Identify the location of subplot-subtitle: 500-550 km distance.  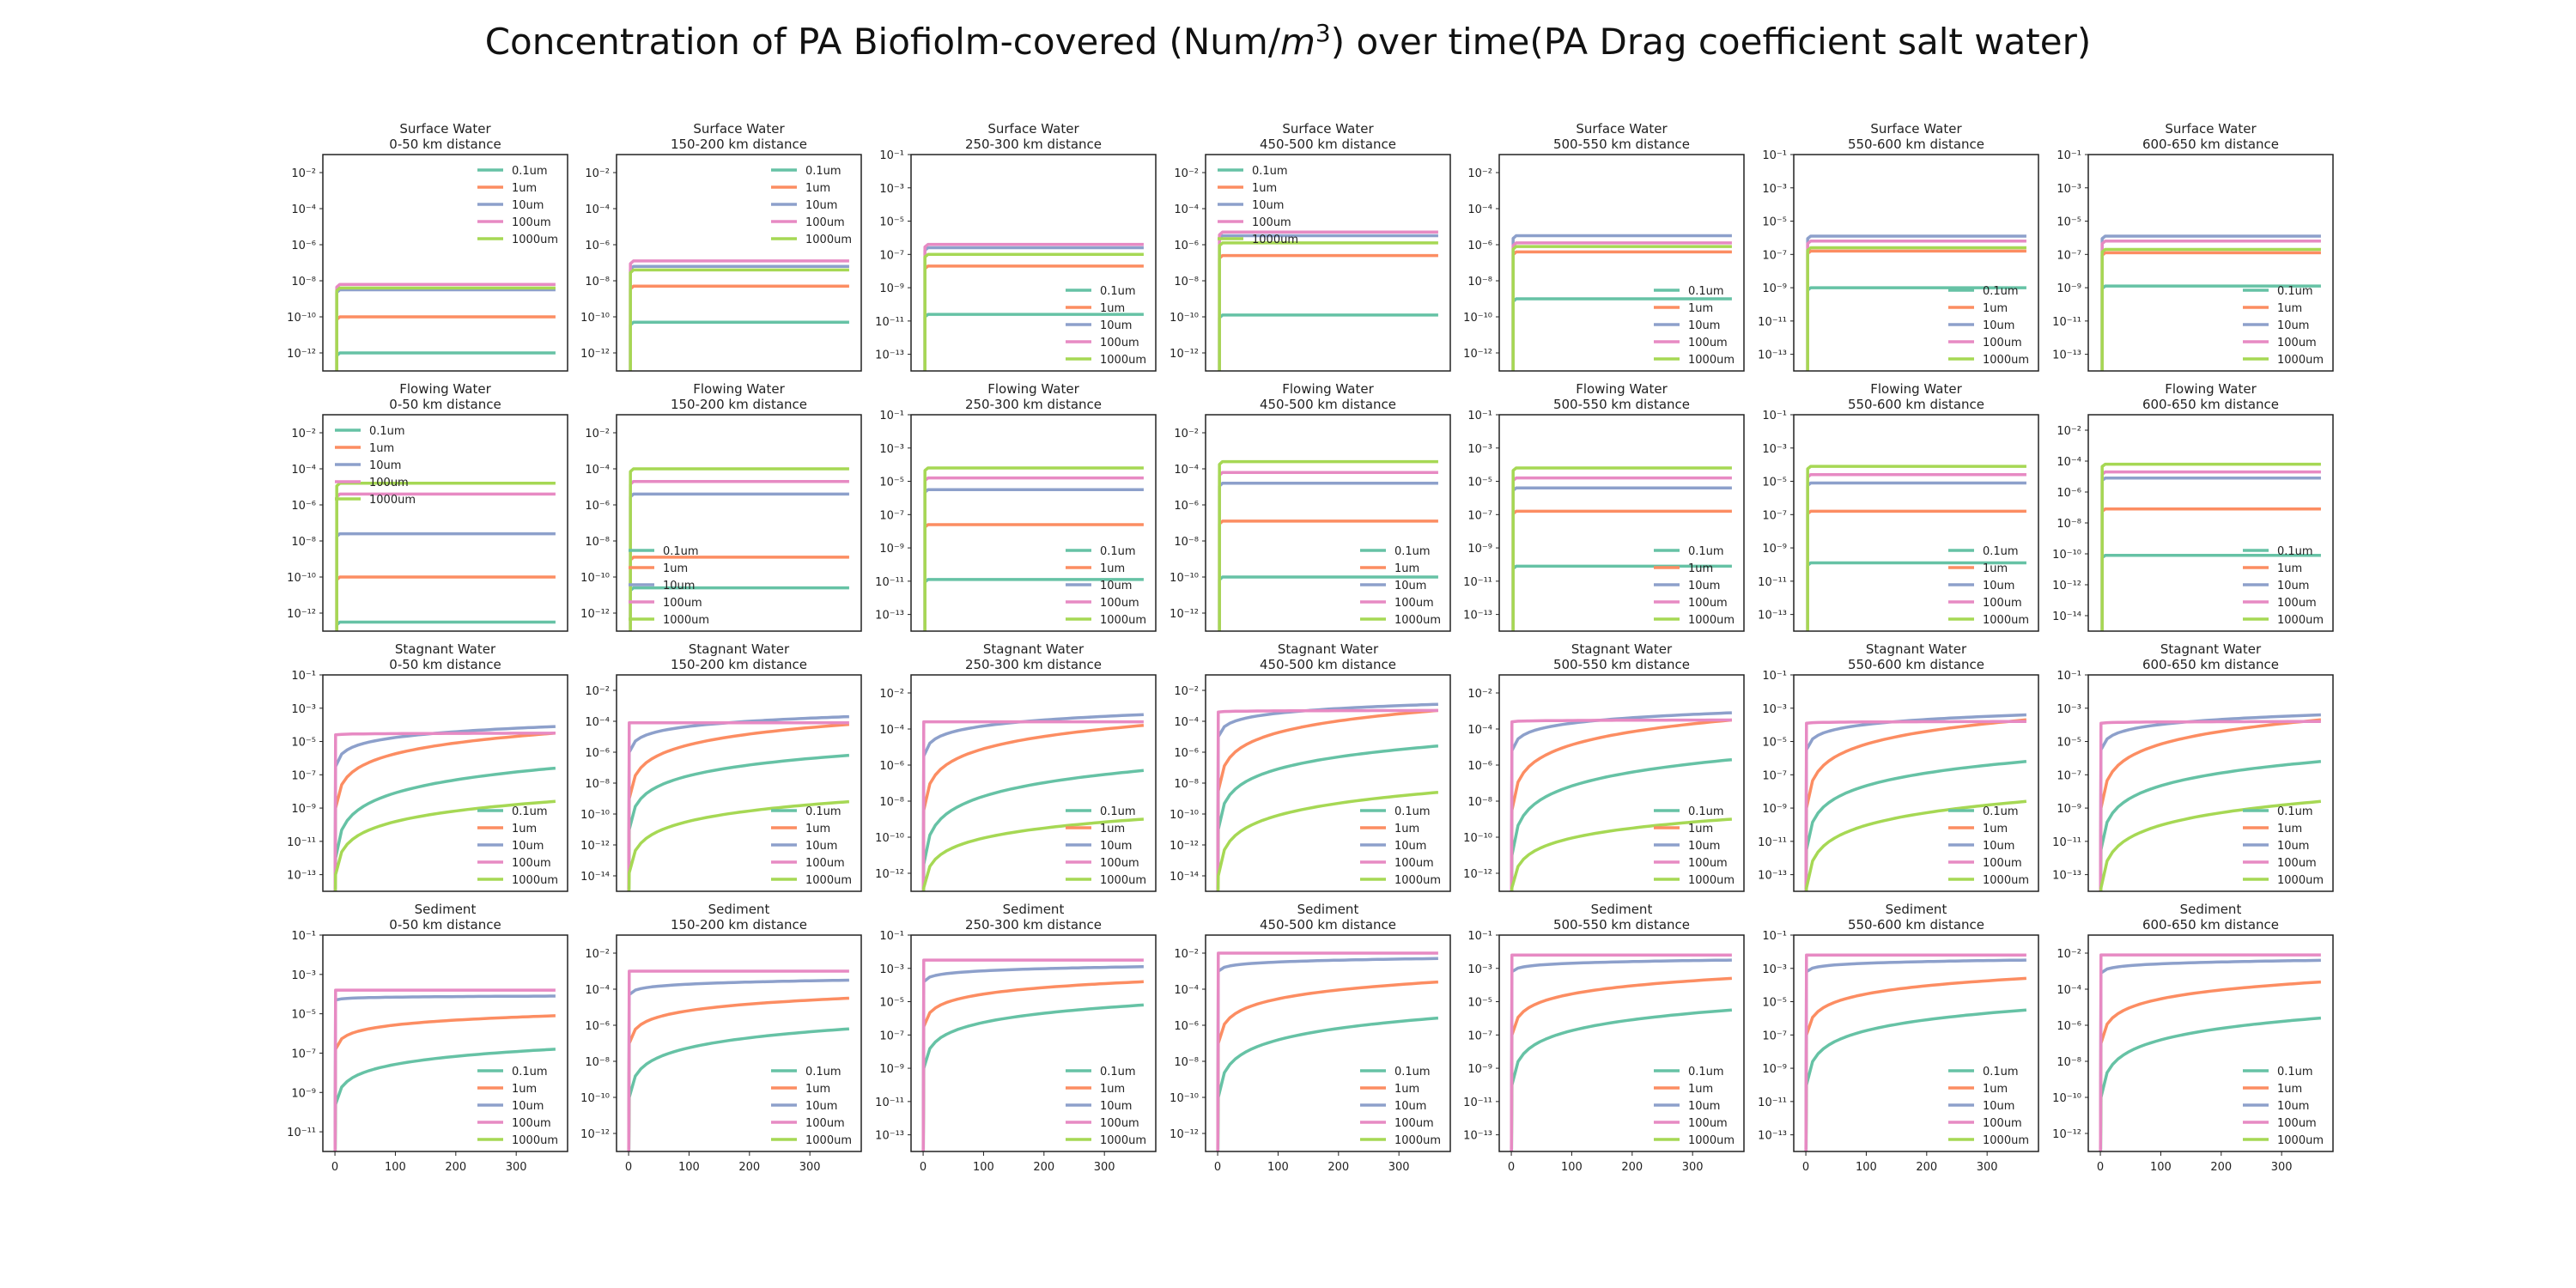
(1621, 664).